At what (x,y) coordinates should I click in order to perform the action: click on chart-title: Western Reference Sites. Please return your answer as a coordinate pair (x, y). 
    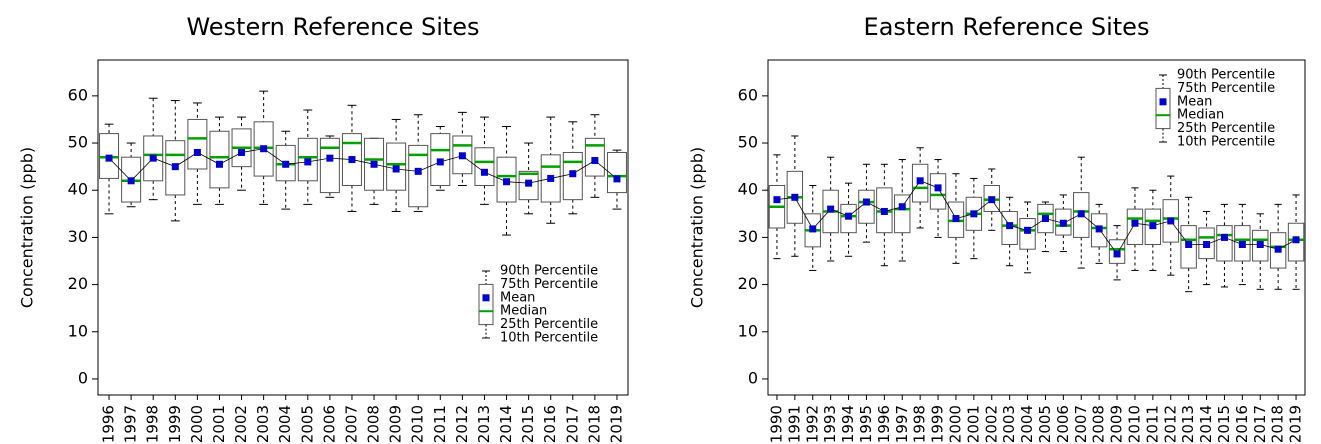
    Looking at the image, I should click on (332, 27).